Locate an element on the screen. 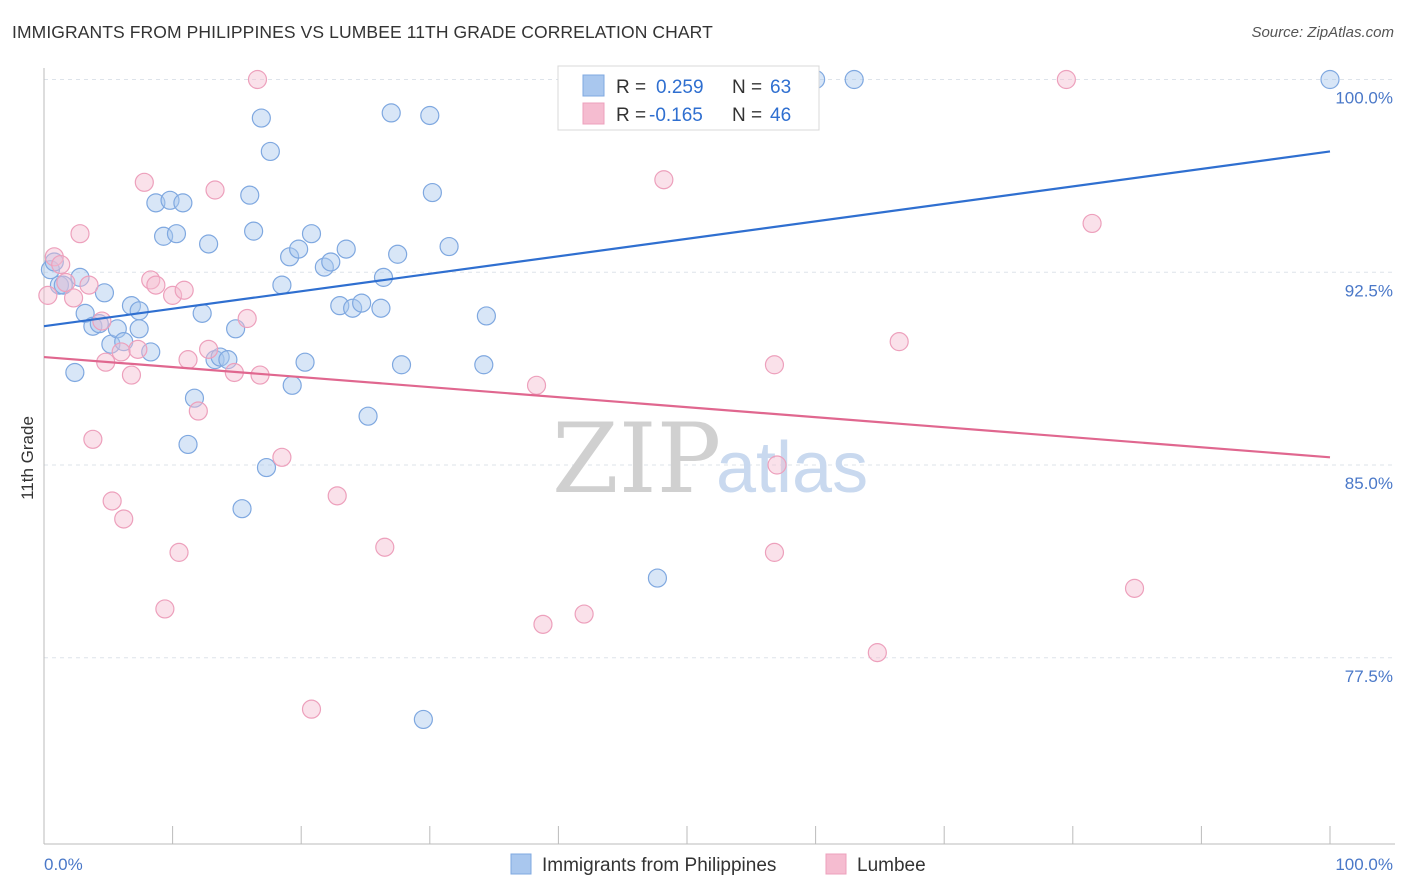  x-tick-label-max: 100.0% is located at coordinates (1364, 864).